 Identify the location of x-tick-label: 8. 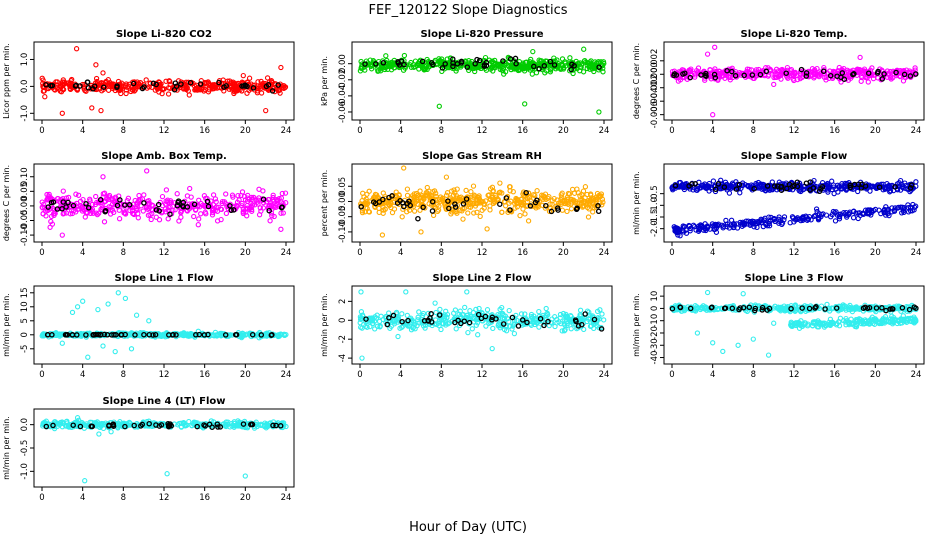
(123, 375).